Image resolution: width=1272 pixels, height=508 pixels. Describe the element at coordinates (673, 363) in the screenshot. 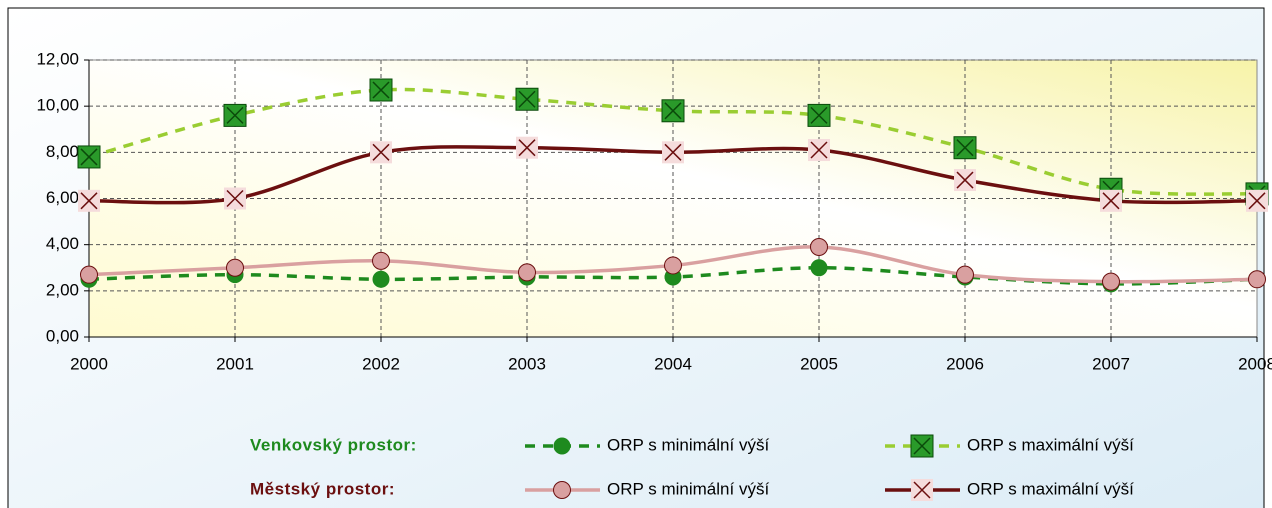

I see `x-tick-label: 2004` at that location.